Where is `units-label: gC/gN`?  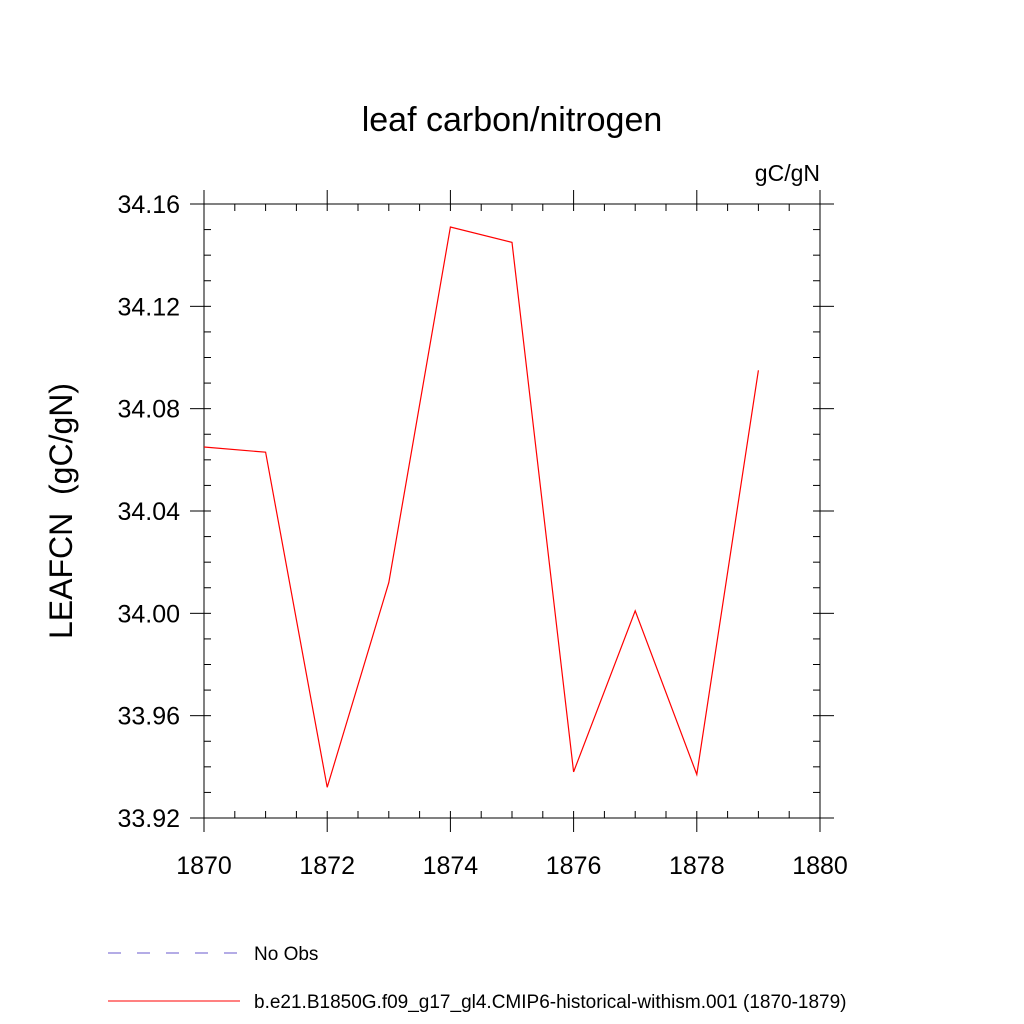 units-label: gC/gN is located at coordinates (787, 173).